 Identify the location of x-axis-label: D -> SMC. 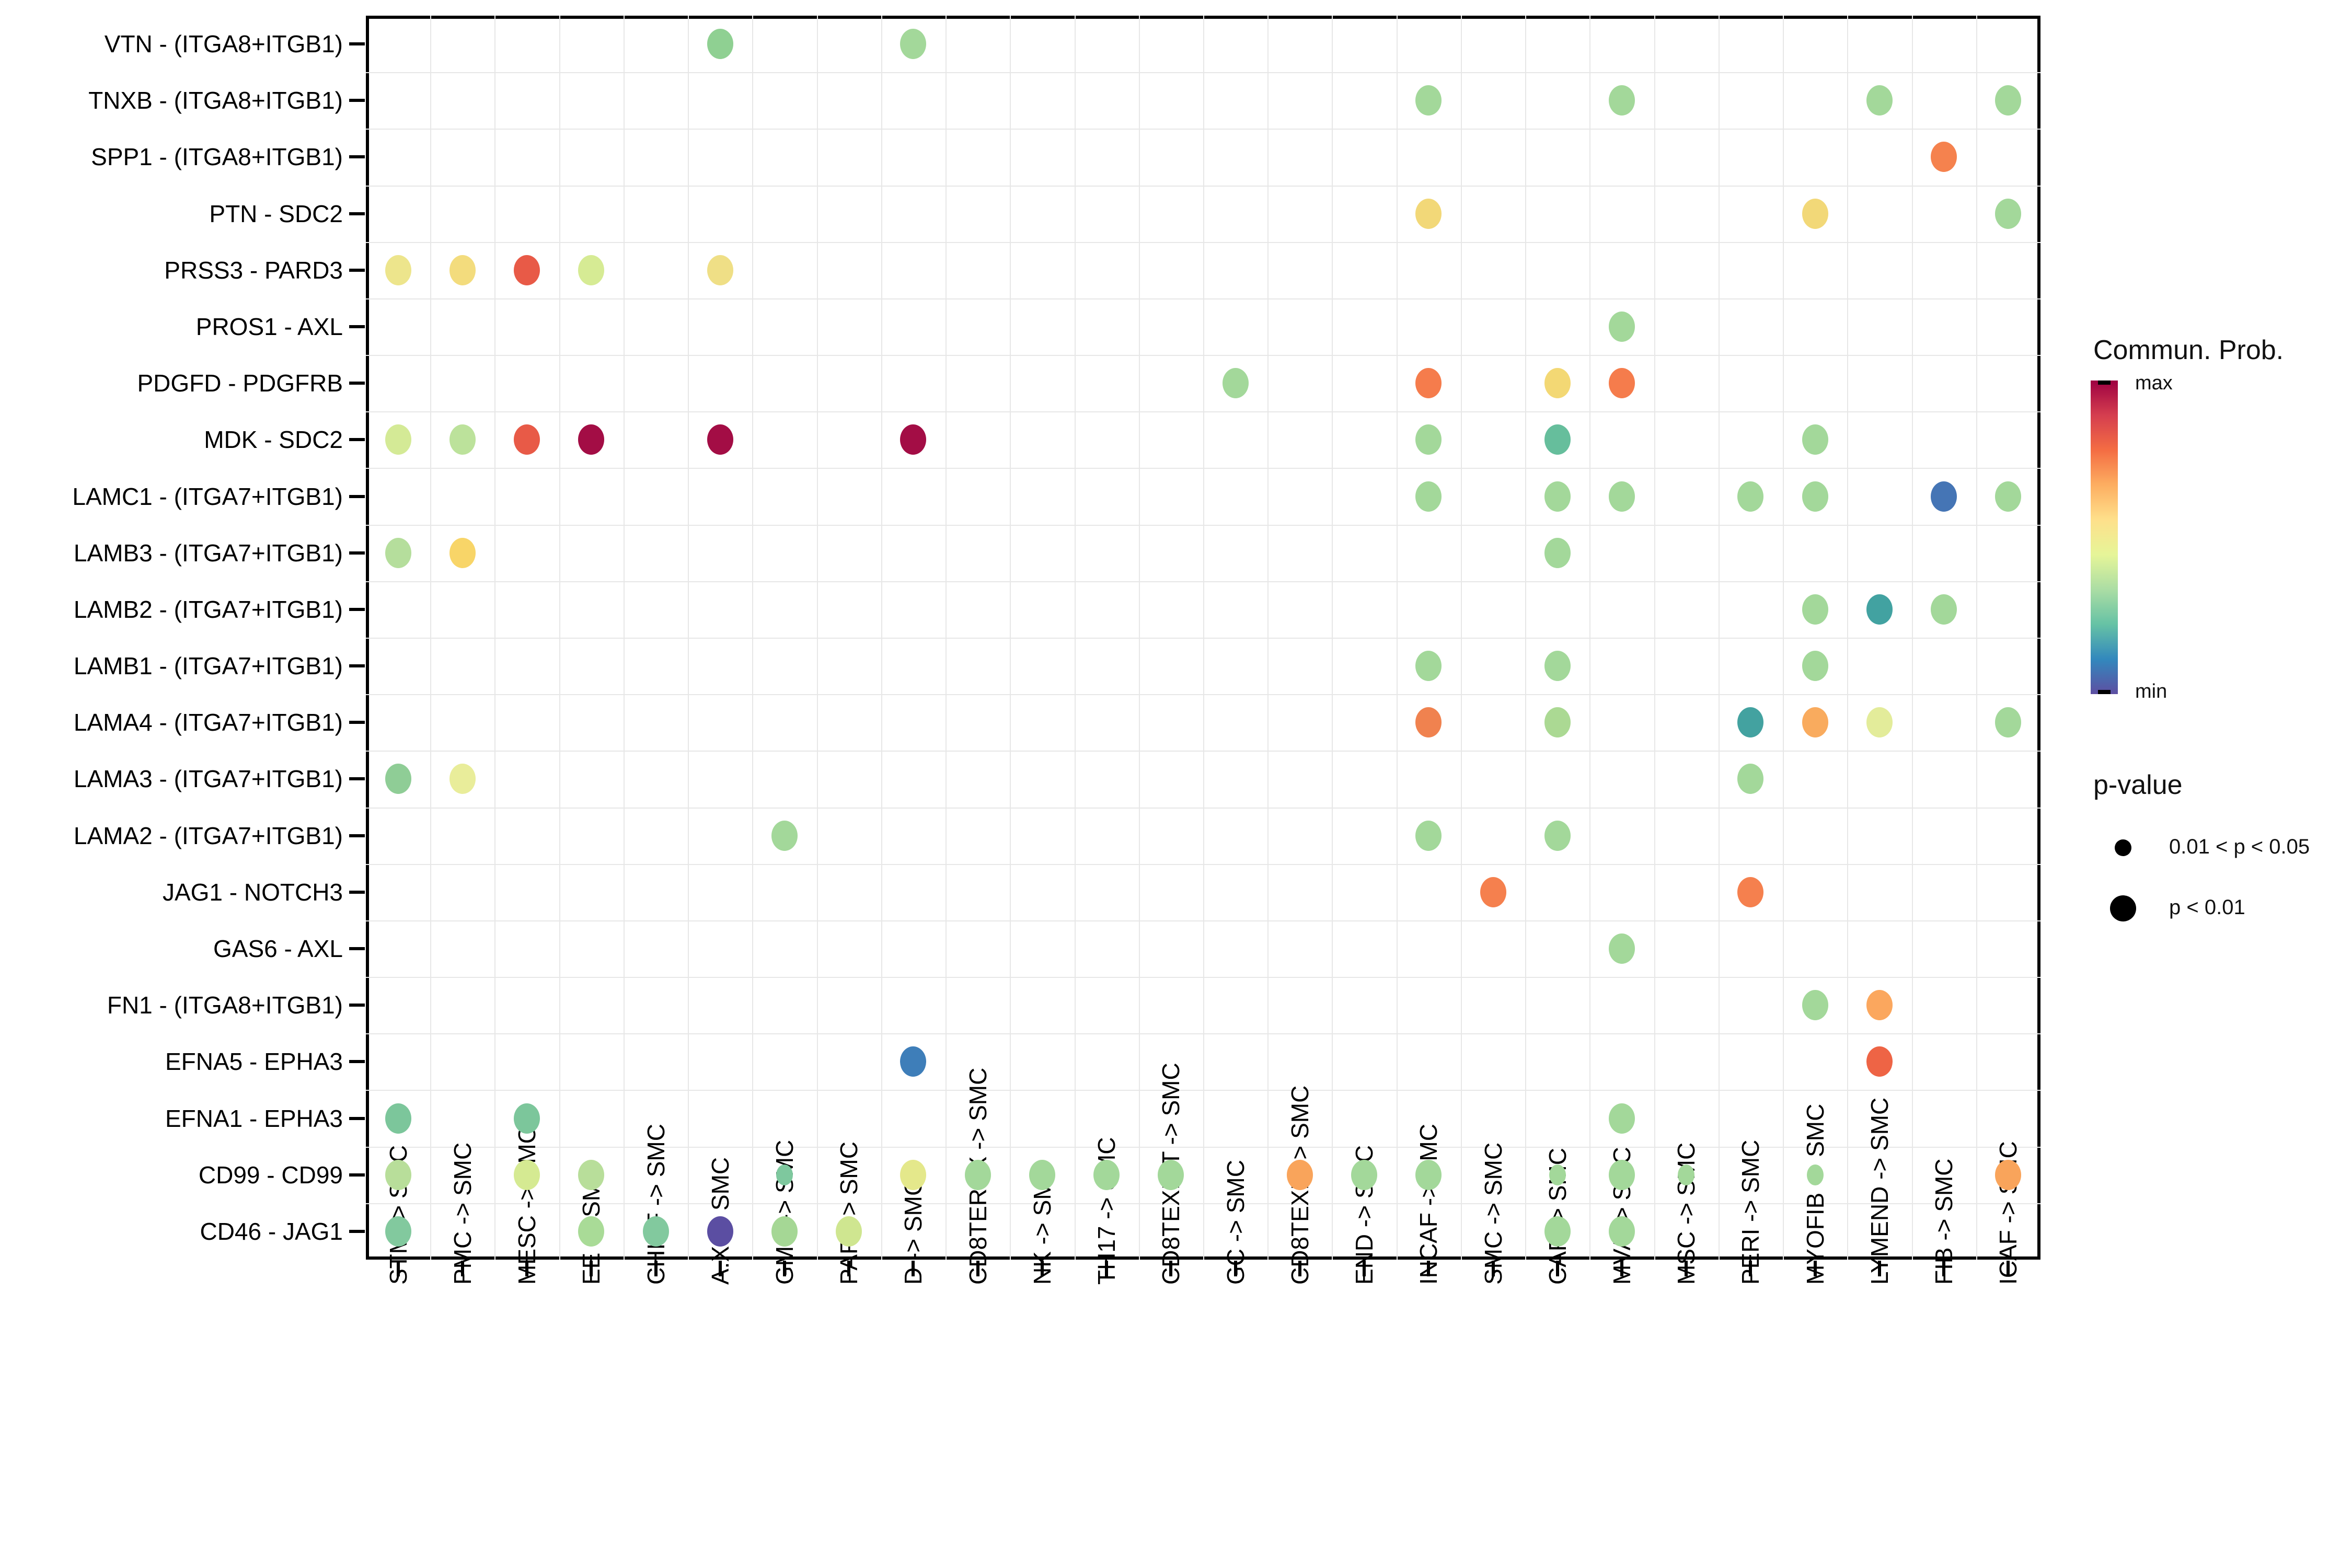
(913, 1231).